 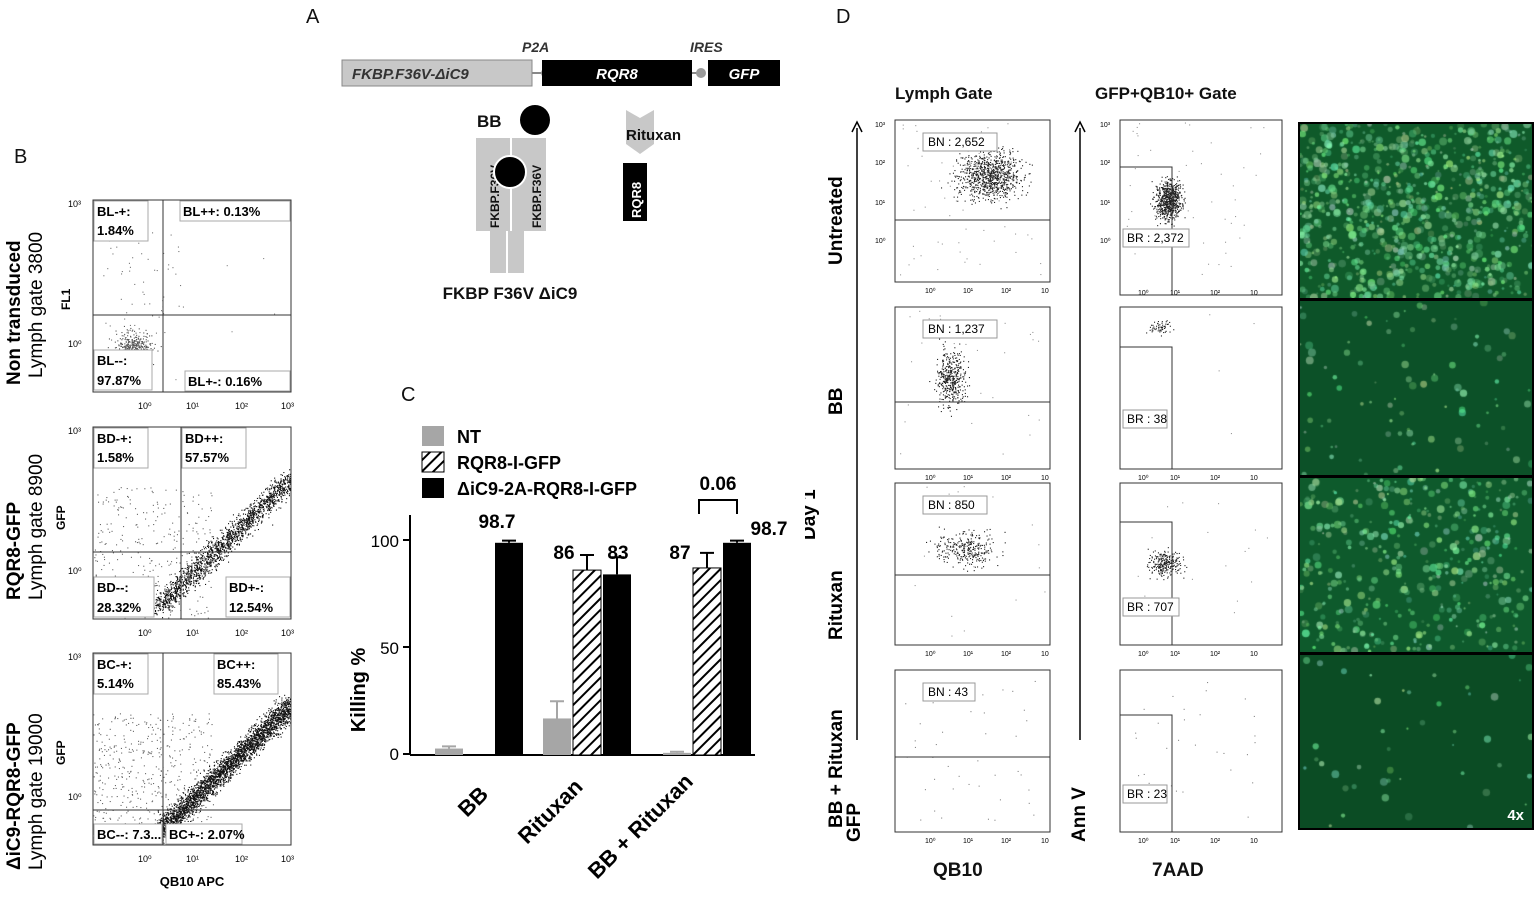 What do you see at coordinates (854, 822) in the screenshot?
I see `d-col1-ylabel: GFP` at bounding box center [854, 822].